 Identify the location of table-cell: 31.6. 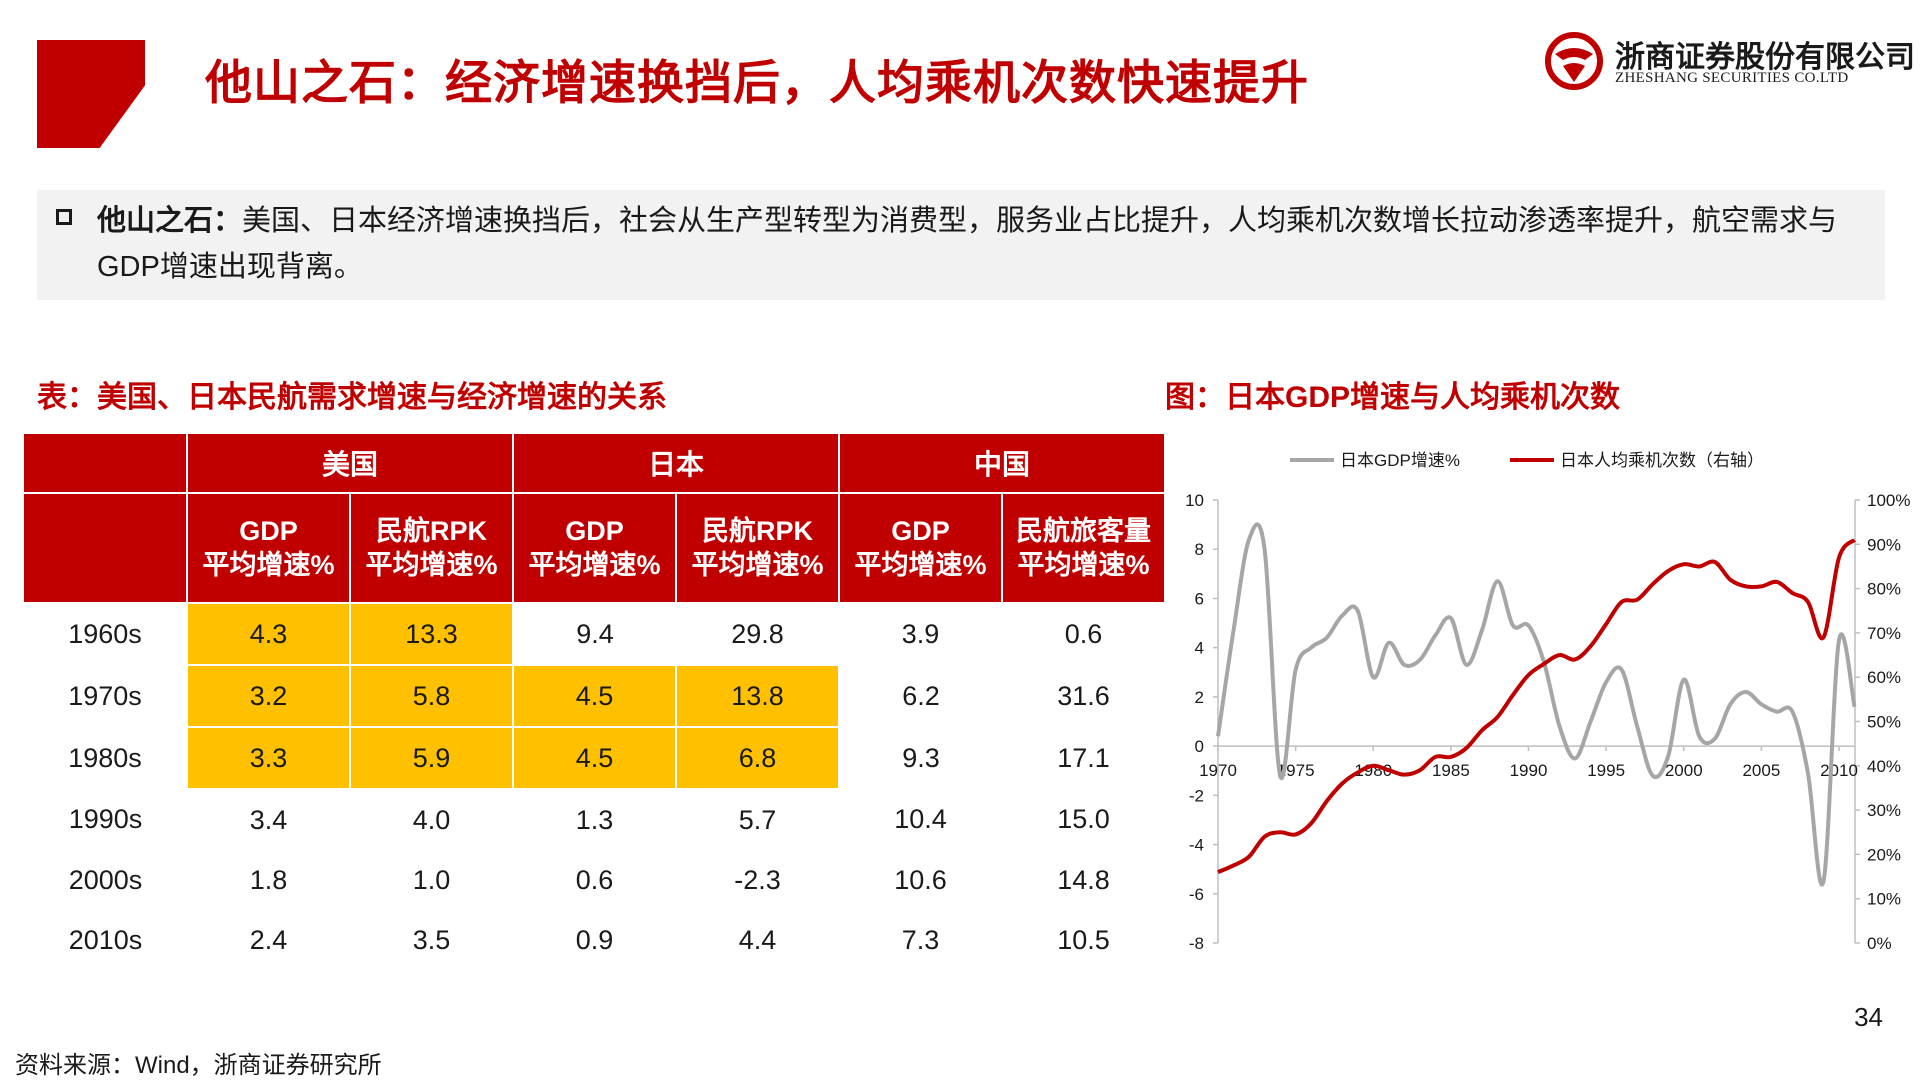
(1083, 695).